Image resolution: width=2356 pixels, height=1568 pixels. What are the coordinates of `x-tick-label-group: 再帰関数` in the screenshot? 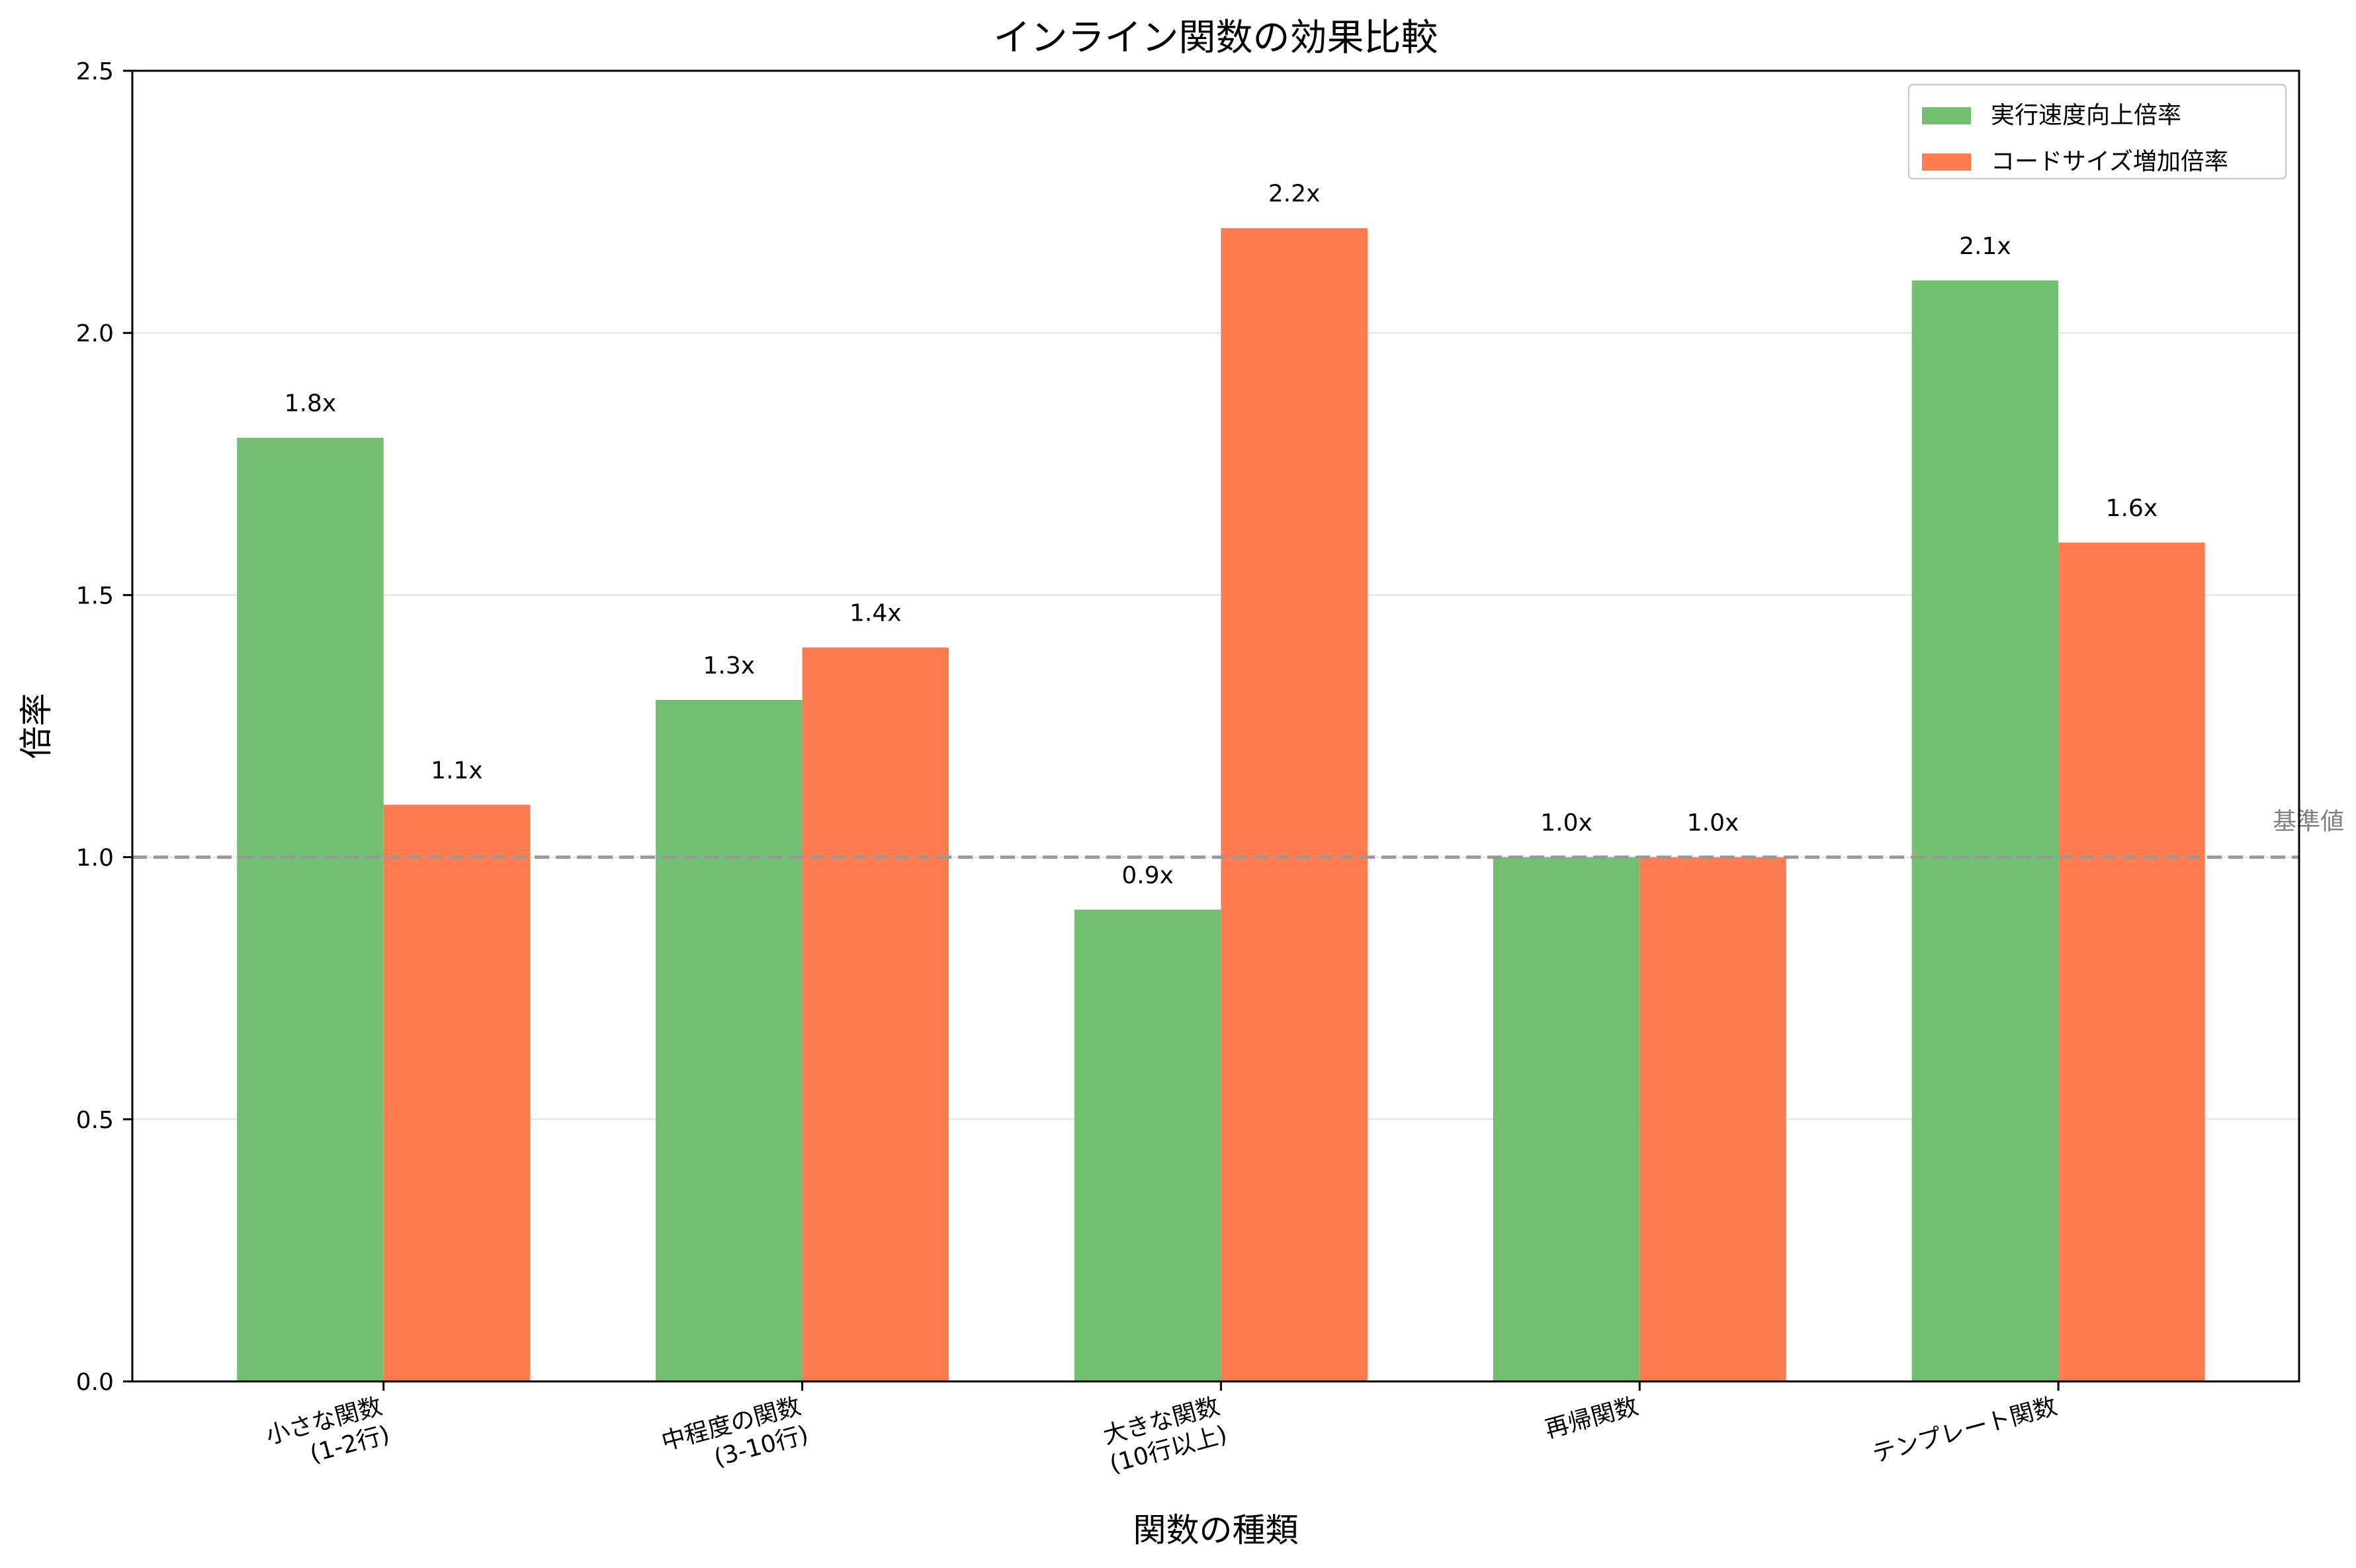 It's located at (1591, 1419).